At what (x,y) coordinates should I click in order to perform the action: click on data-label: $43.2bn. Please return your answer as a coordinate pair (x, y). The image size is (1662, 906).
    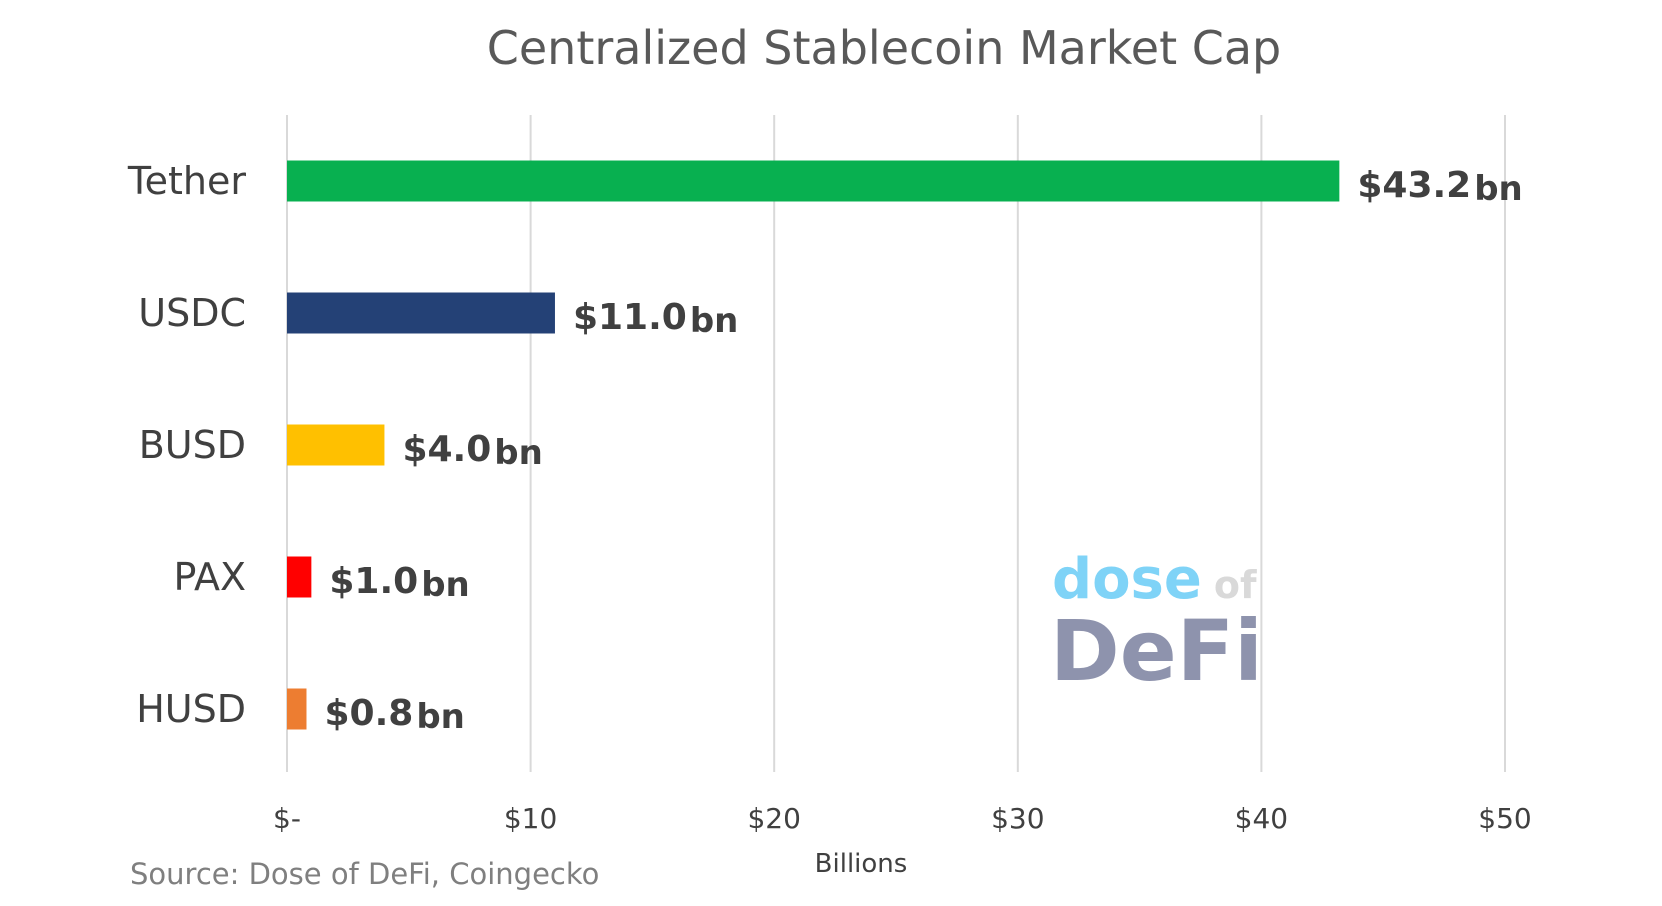
    Looking at the image, I should click on (1439, 187).